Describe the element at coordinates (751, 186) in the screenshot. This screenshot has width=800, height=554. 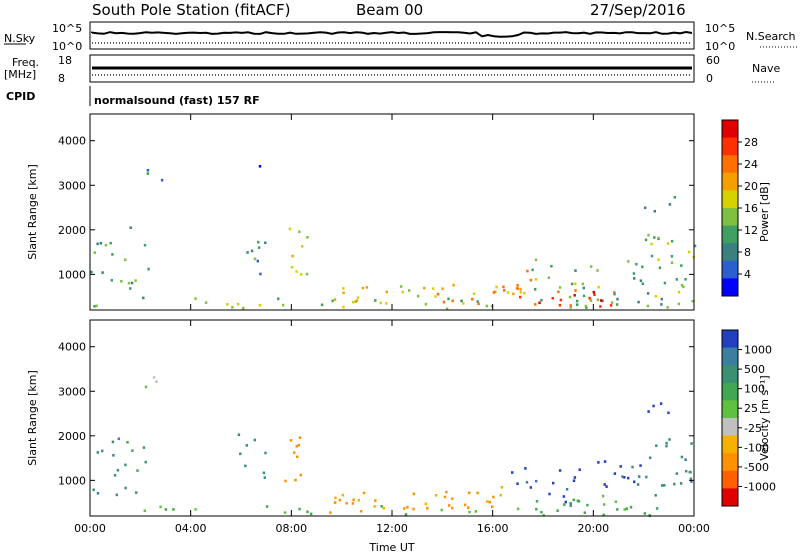
I see `colorbar-tick-label: 20` at that location.